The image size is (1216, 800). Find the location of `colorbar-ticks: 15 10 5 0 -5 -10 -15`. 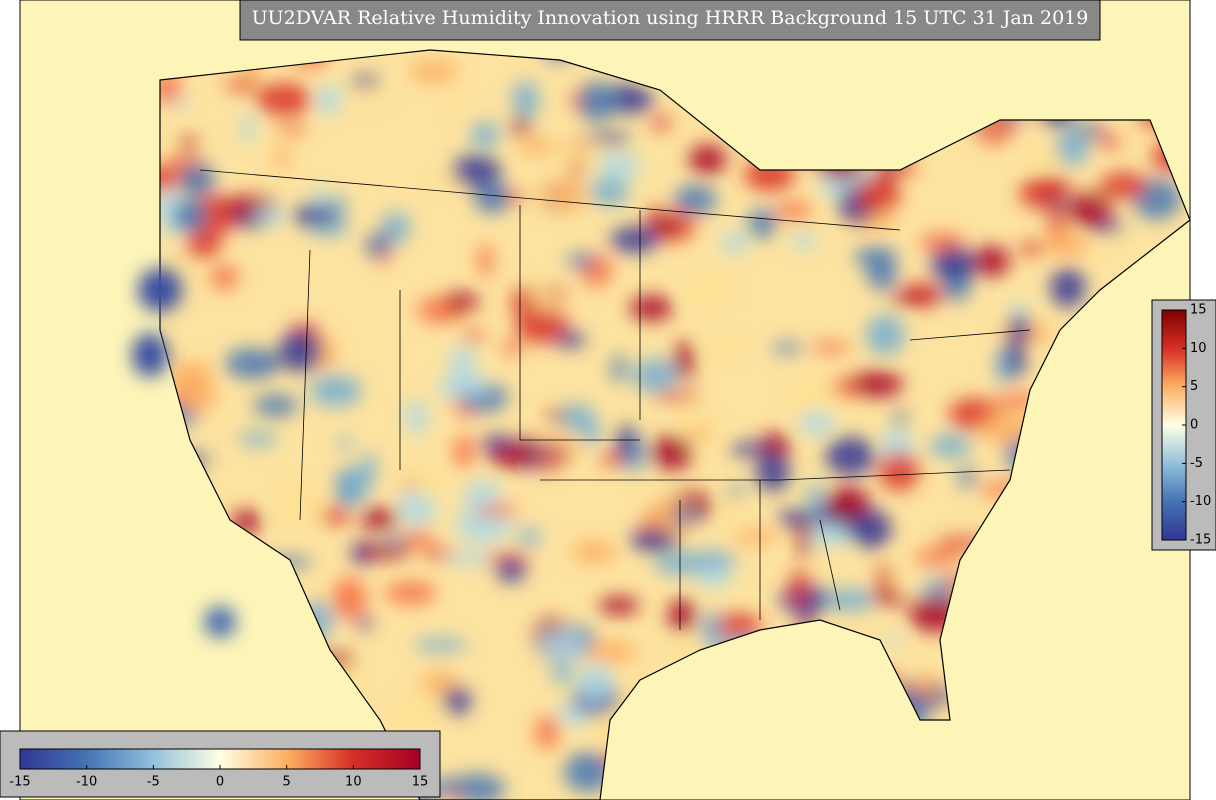

colorbar-ticks: 15 10 5 0 -5 -10 -15 is located at coordinates (1196, 425).